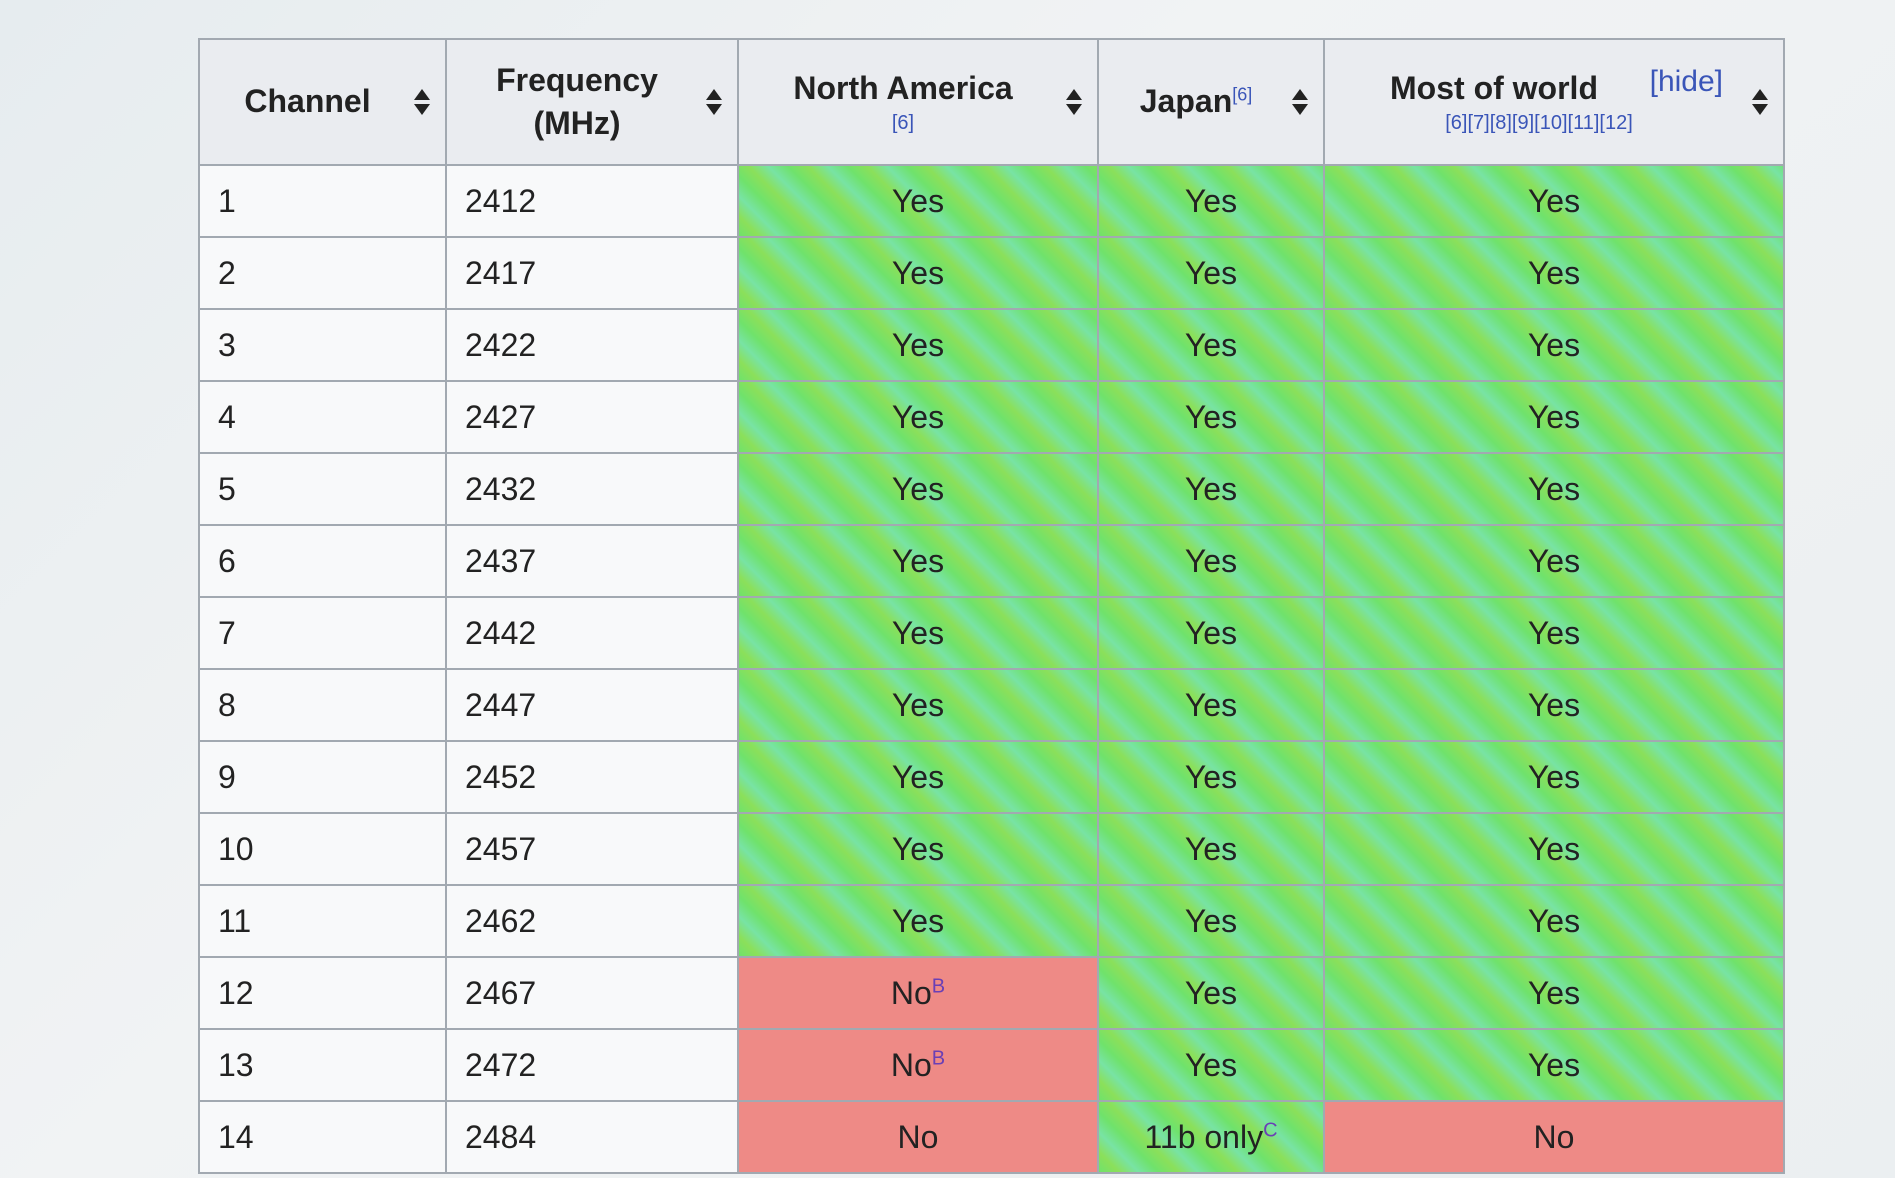  Describe the element at coordinates (592, 102) in the screenshot. I see `header-frequency: Frequency (MHz)` at that location.